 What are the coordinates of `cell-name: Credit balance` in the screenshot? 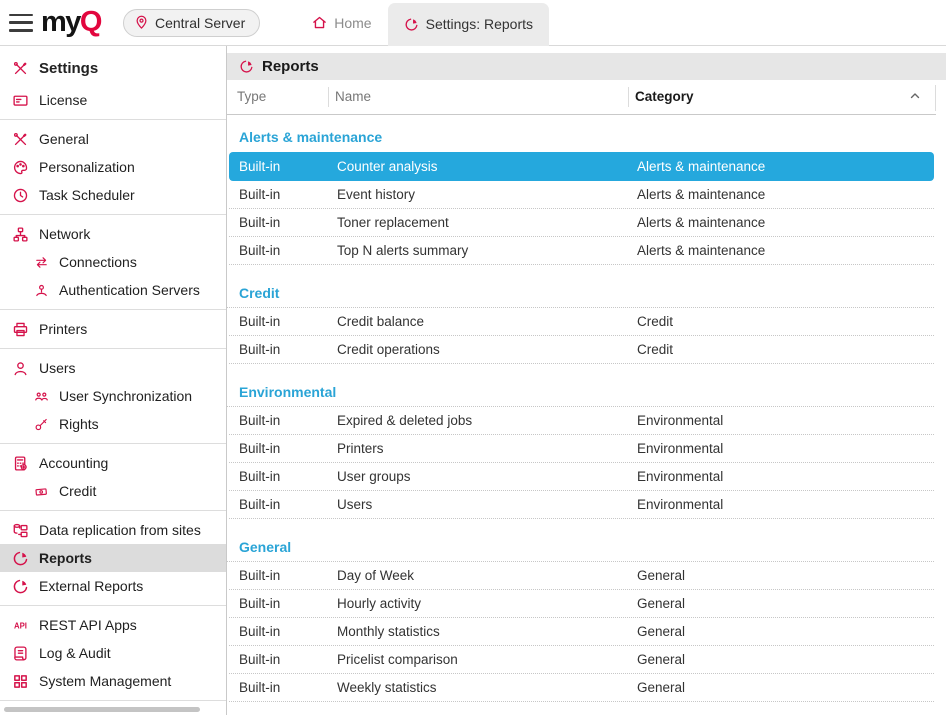 It's located at (381, 321).